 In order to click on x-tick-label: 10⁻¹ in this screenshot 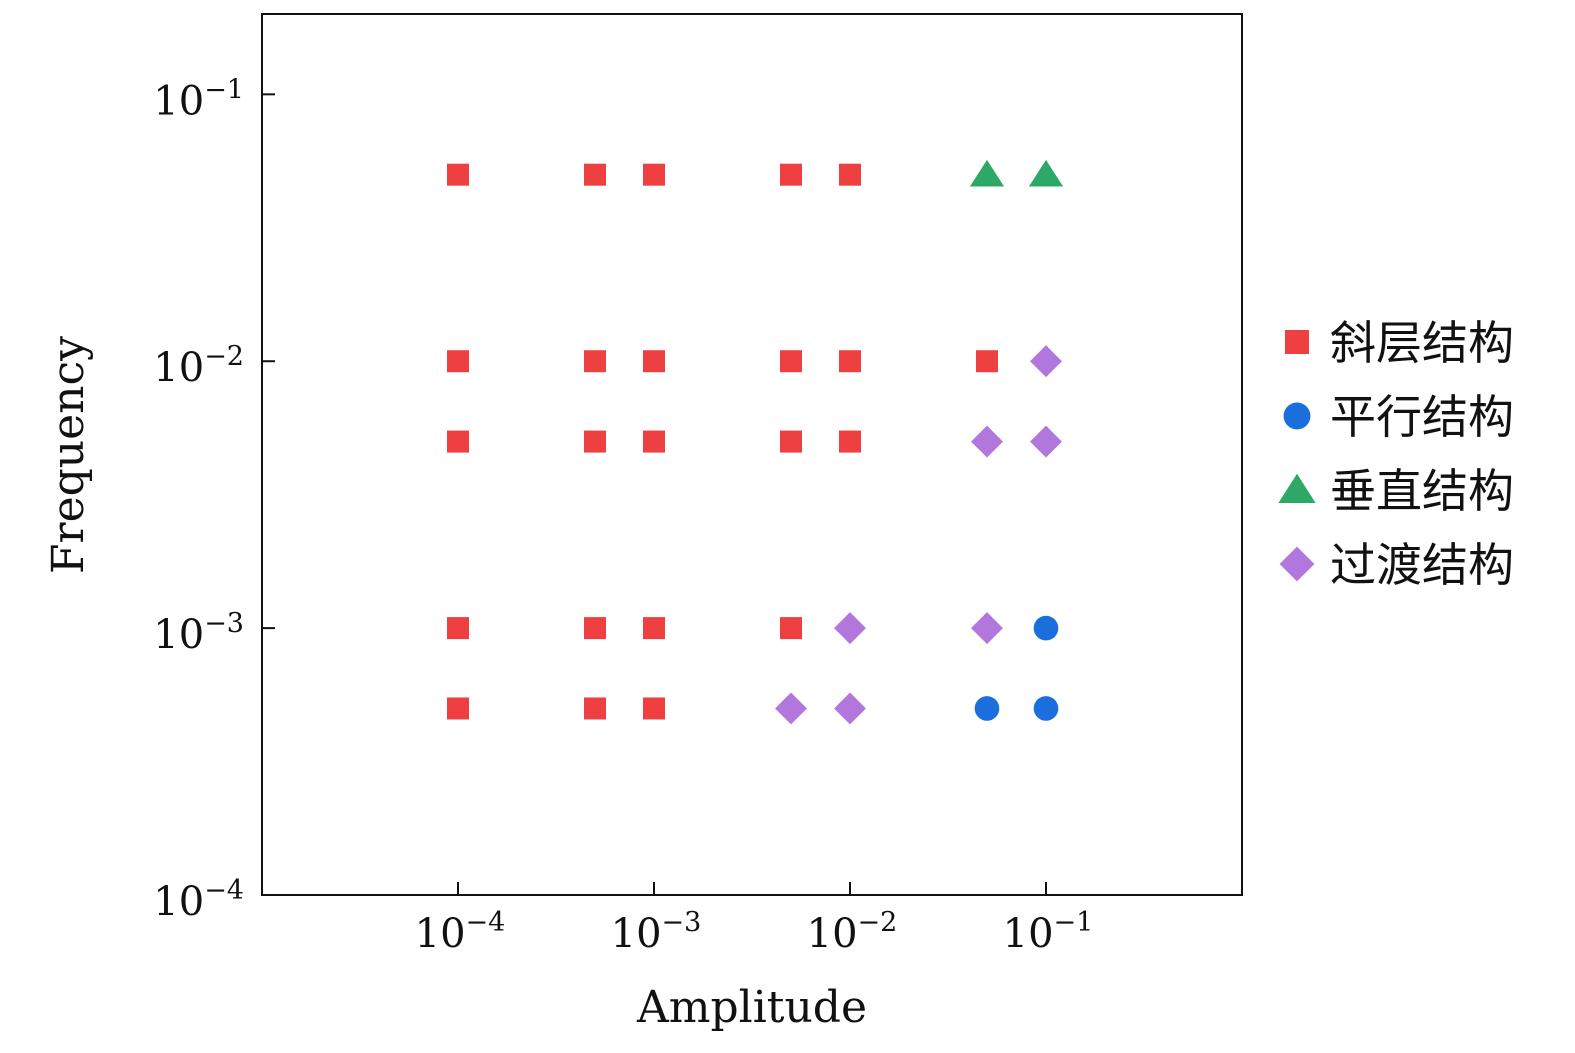, I will do `click(1048, 932)`.